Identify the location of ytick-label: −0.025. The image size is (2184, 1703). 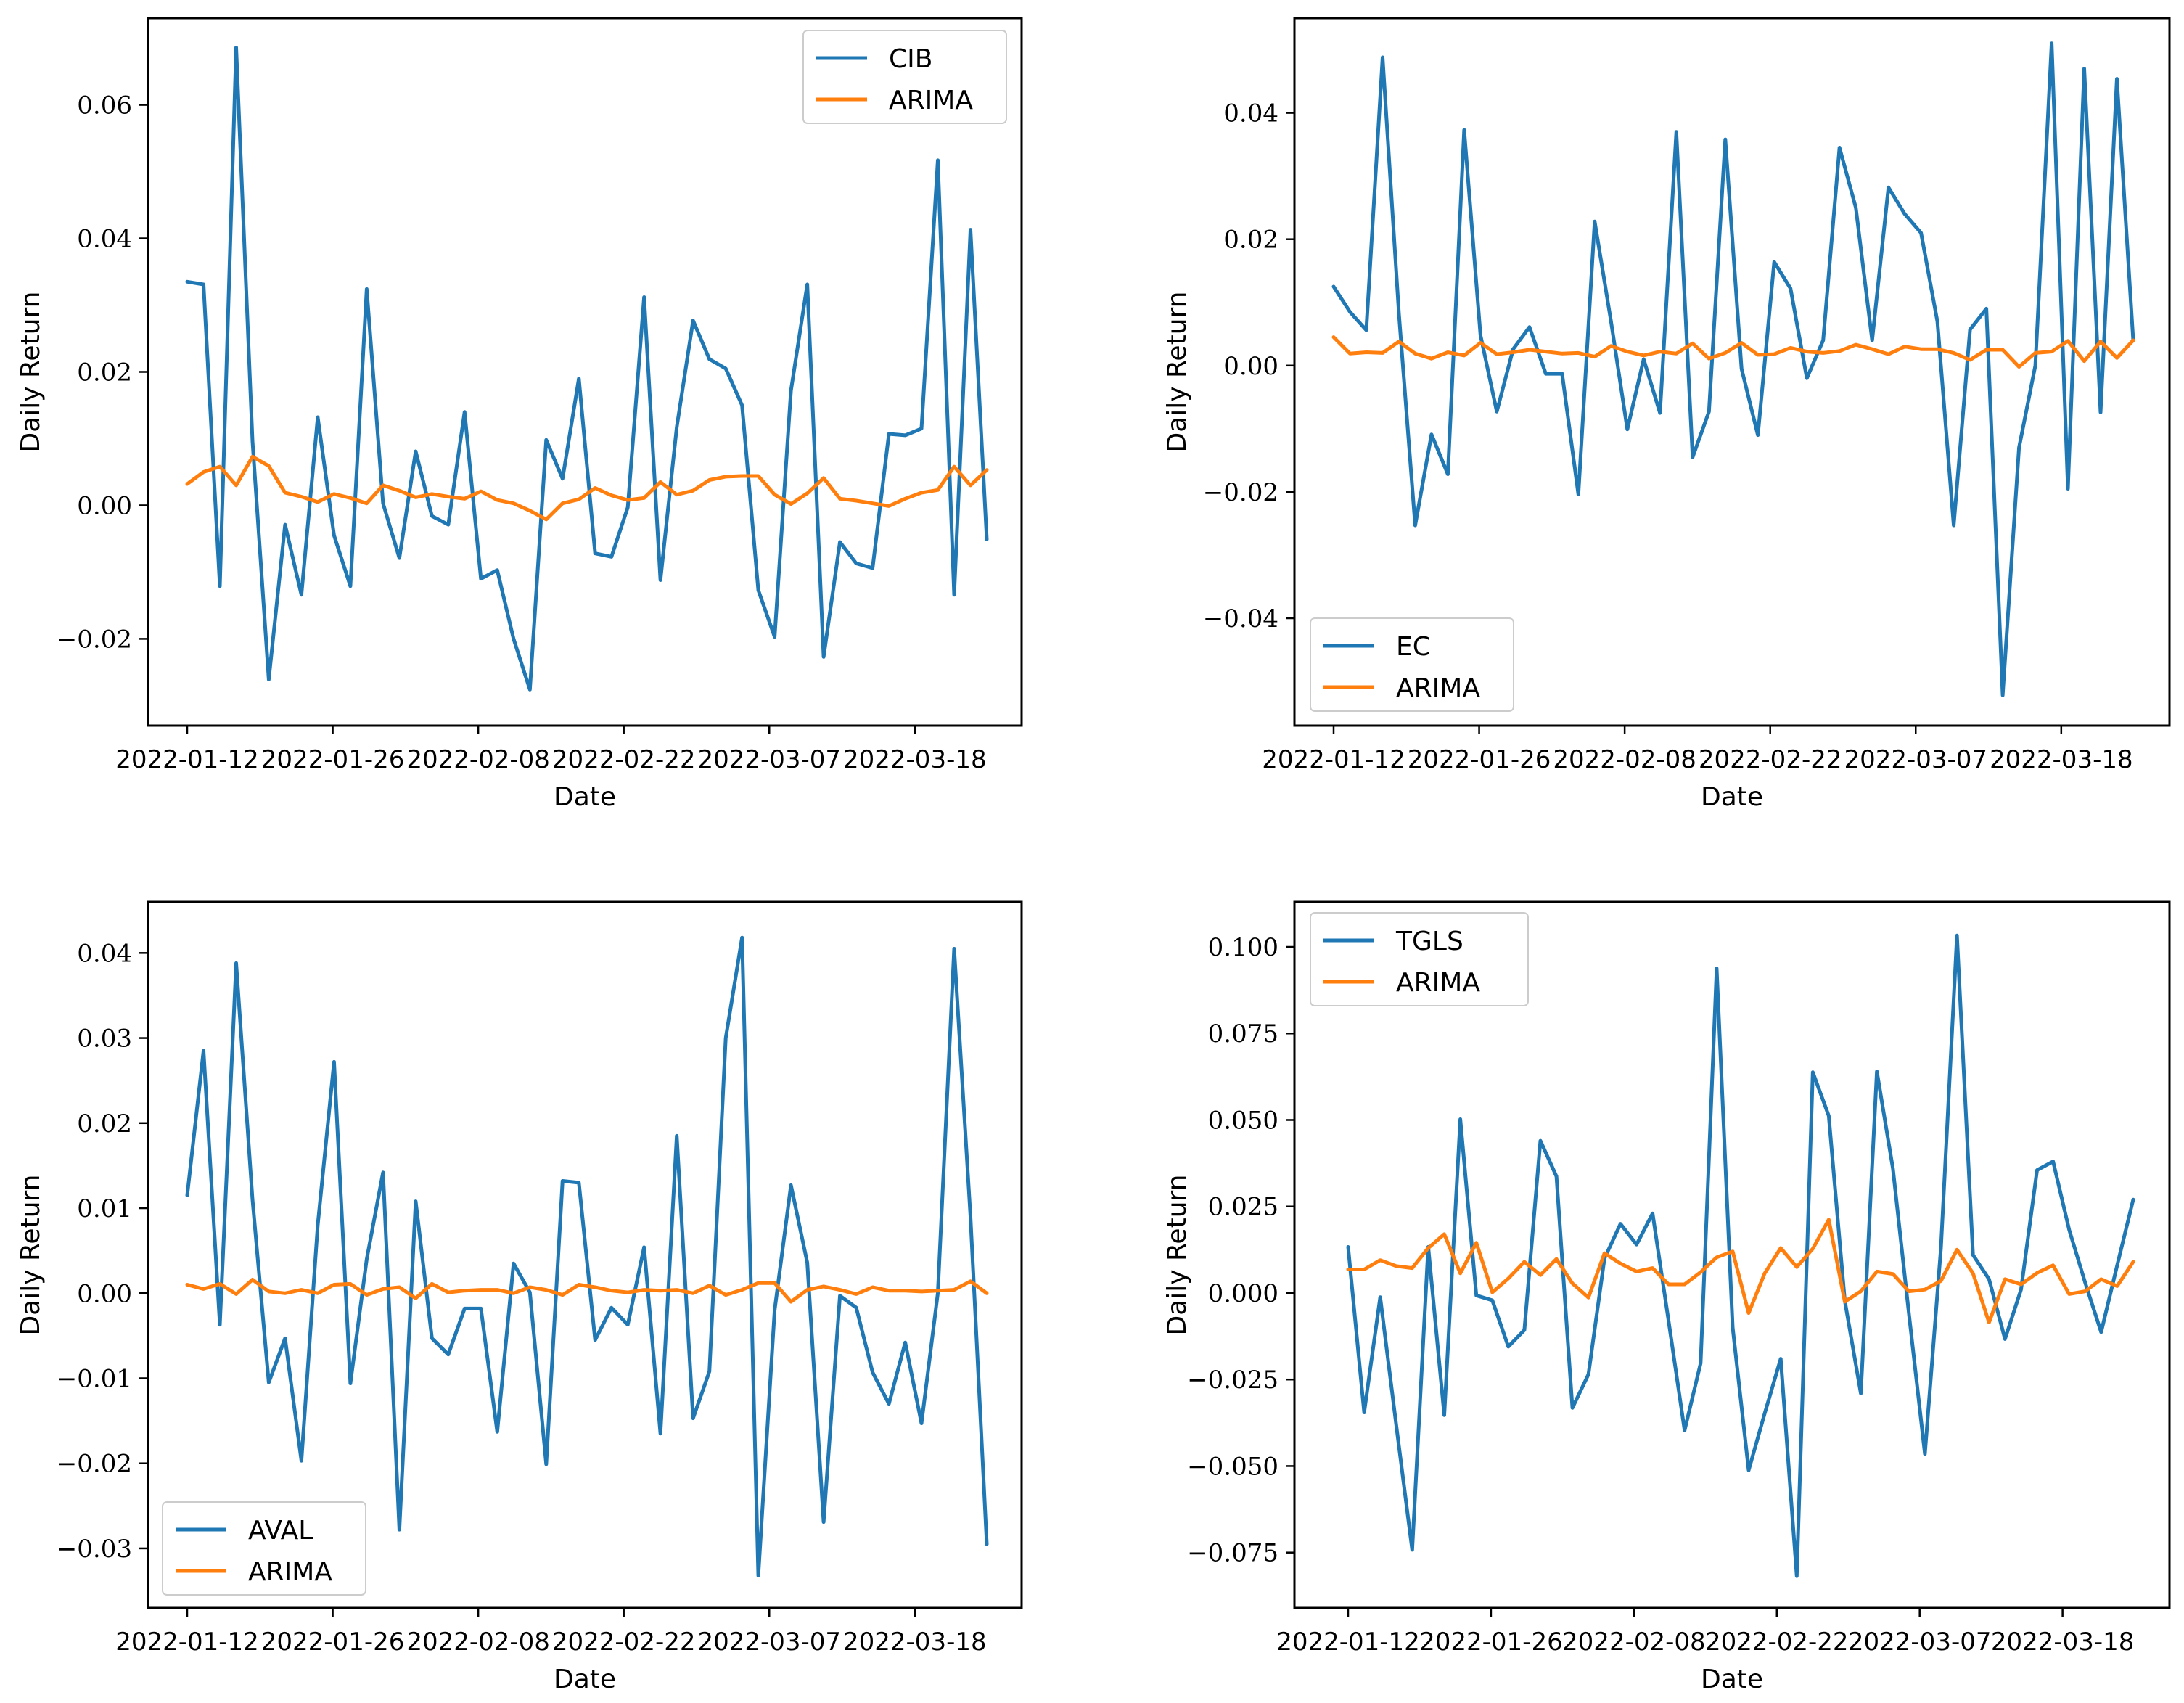
(1232, 1380).